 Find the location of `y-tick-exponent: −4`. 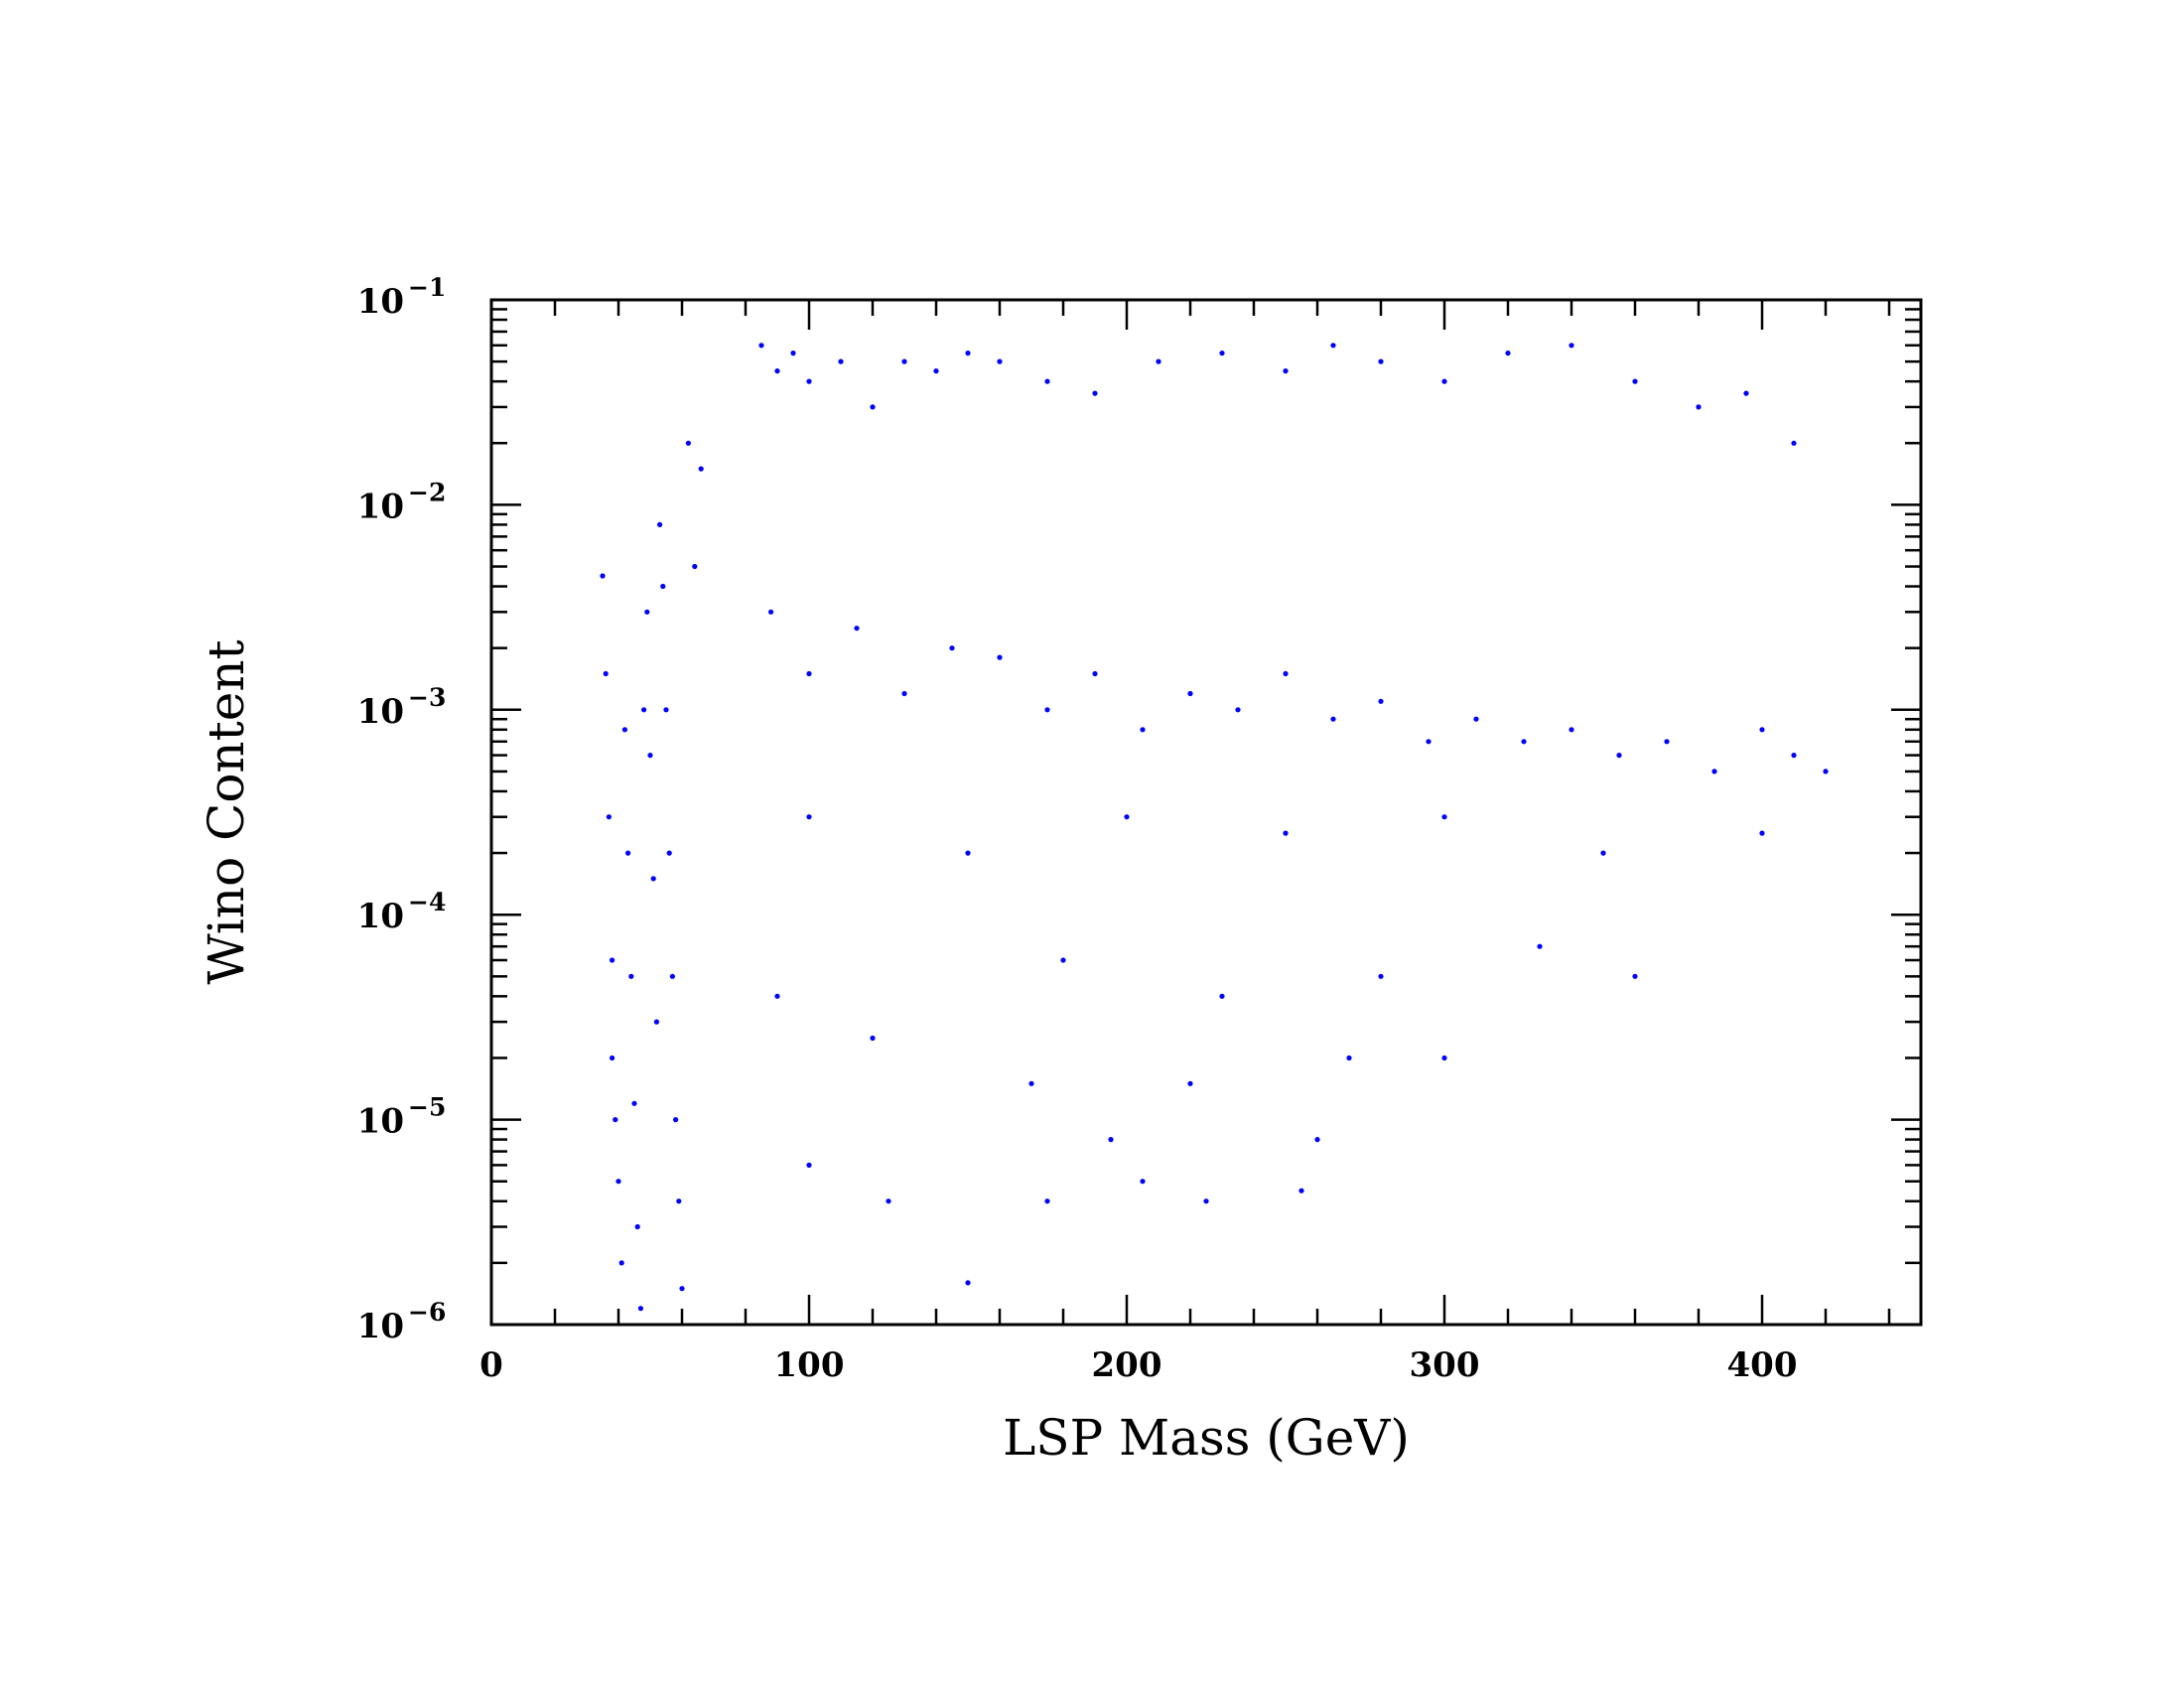

y-tick-exponent: −4 is located at coordinates (427, 902).